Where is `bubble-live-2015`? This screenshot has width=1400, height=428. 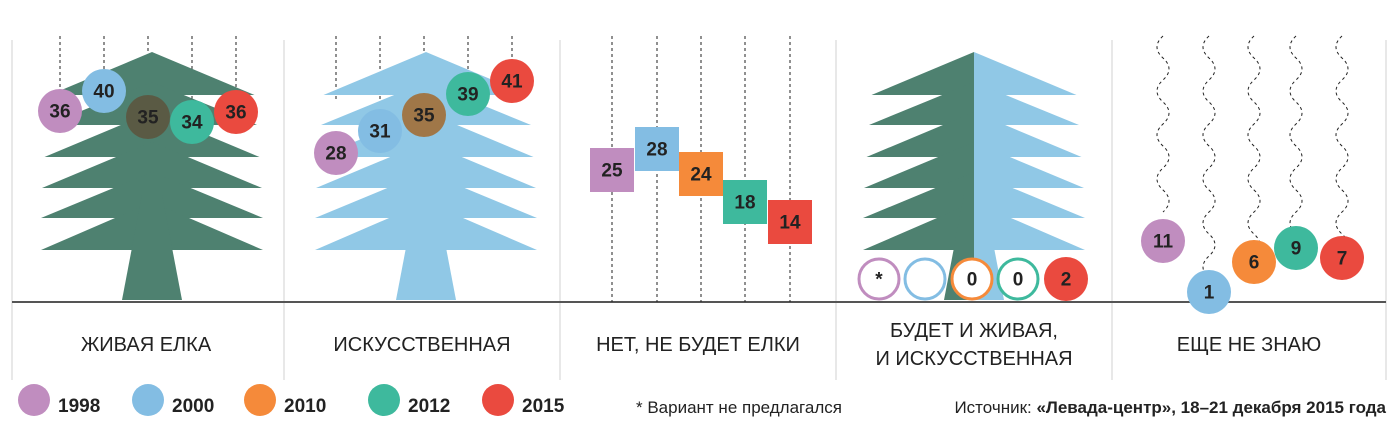
bubble-live-2015 is located at coordinates (236, 112).